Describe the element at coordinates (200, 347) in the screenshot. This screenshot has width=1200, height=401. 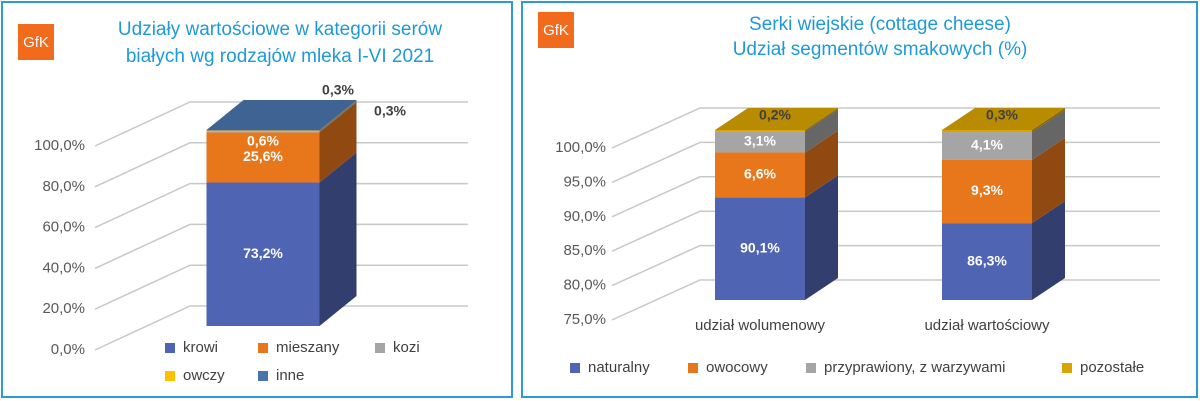
I see `legend-label: krowi` at that location.